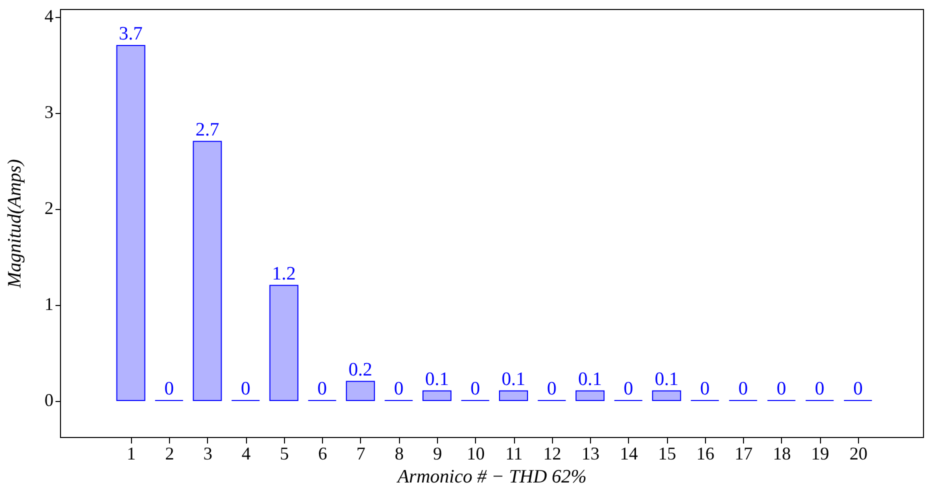  I want to click on x-tick-label: 19, so click(820, 454).